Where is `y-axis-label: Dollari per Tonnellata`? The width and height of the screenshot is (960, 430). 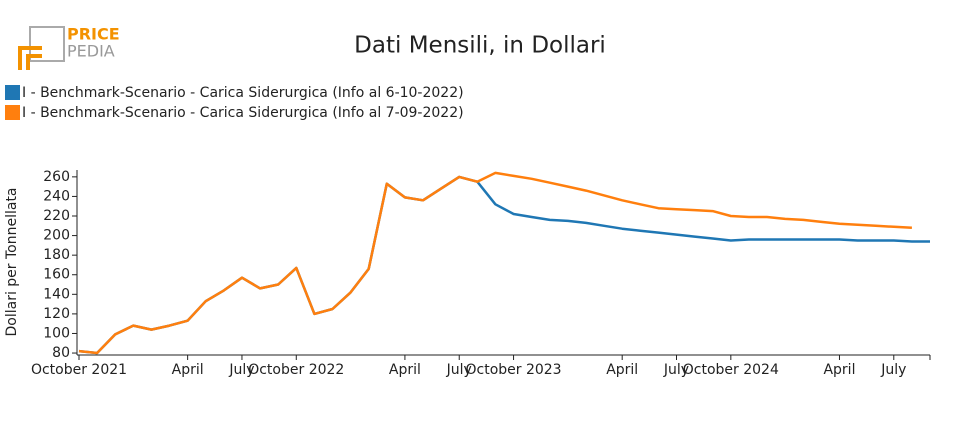 y-axis-label: Dollari per Tonnellata is located at coordinates (12, 261).